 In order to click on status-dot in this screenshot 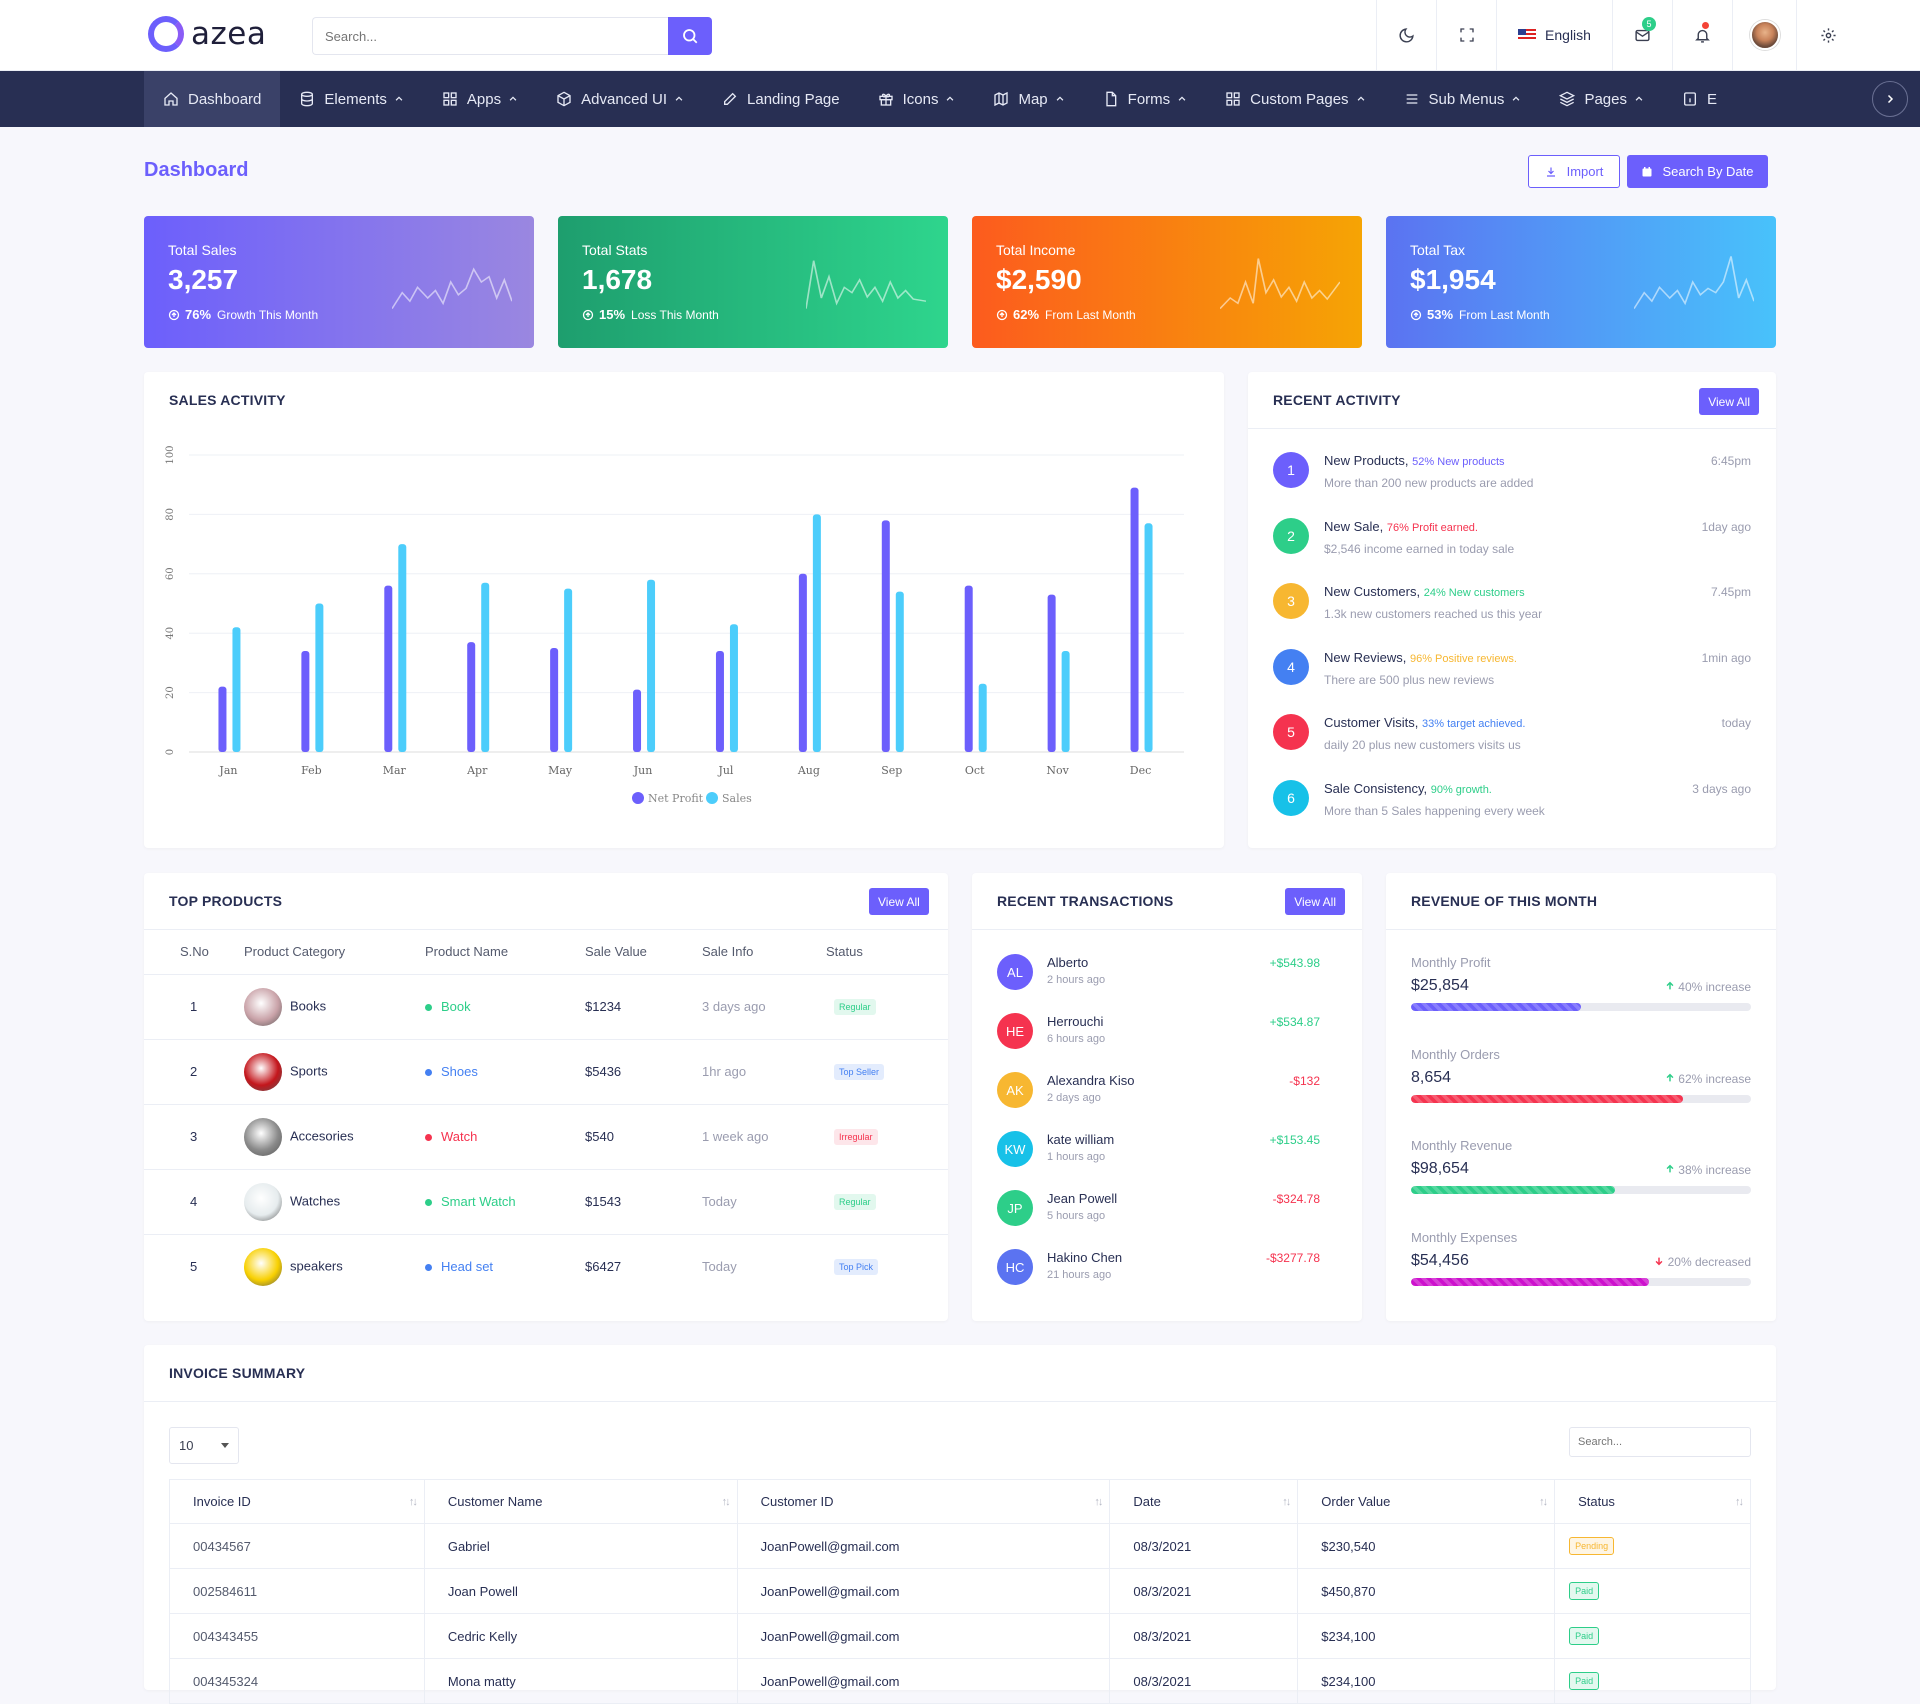, I will do `click(428, 1008)`.